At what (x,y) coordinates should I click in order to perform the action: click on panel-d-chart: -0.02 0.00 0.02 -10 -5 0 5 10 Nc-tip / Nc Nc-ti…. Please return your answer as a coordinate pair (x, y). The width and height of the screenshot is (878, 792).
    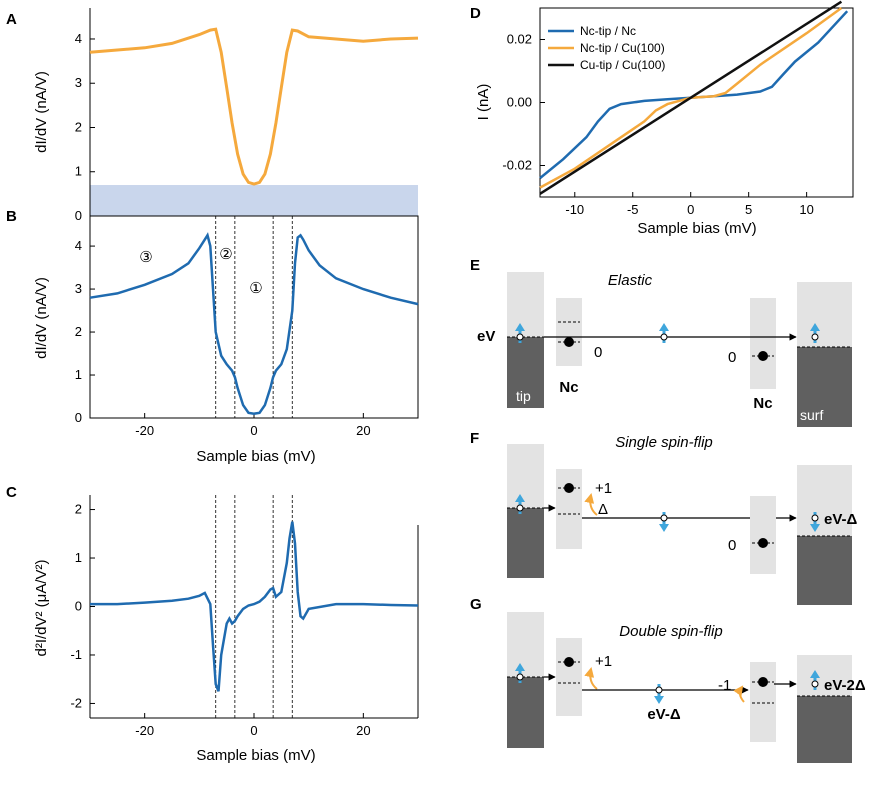
    Looking at the image, I should click on (664, 118).